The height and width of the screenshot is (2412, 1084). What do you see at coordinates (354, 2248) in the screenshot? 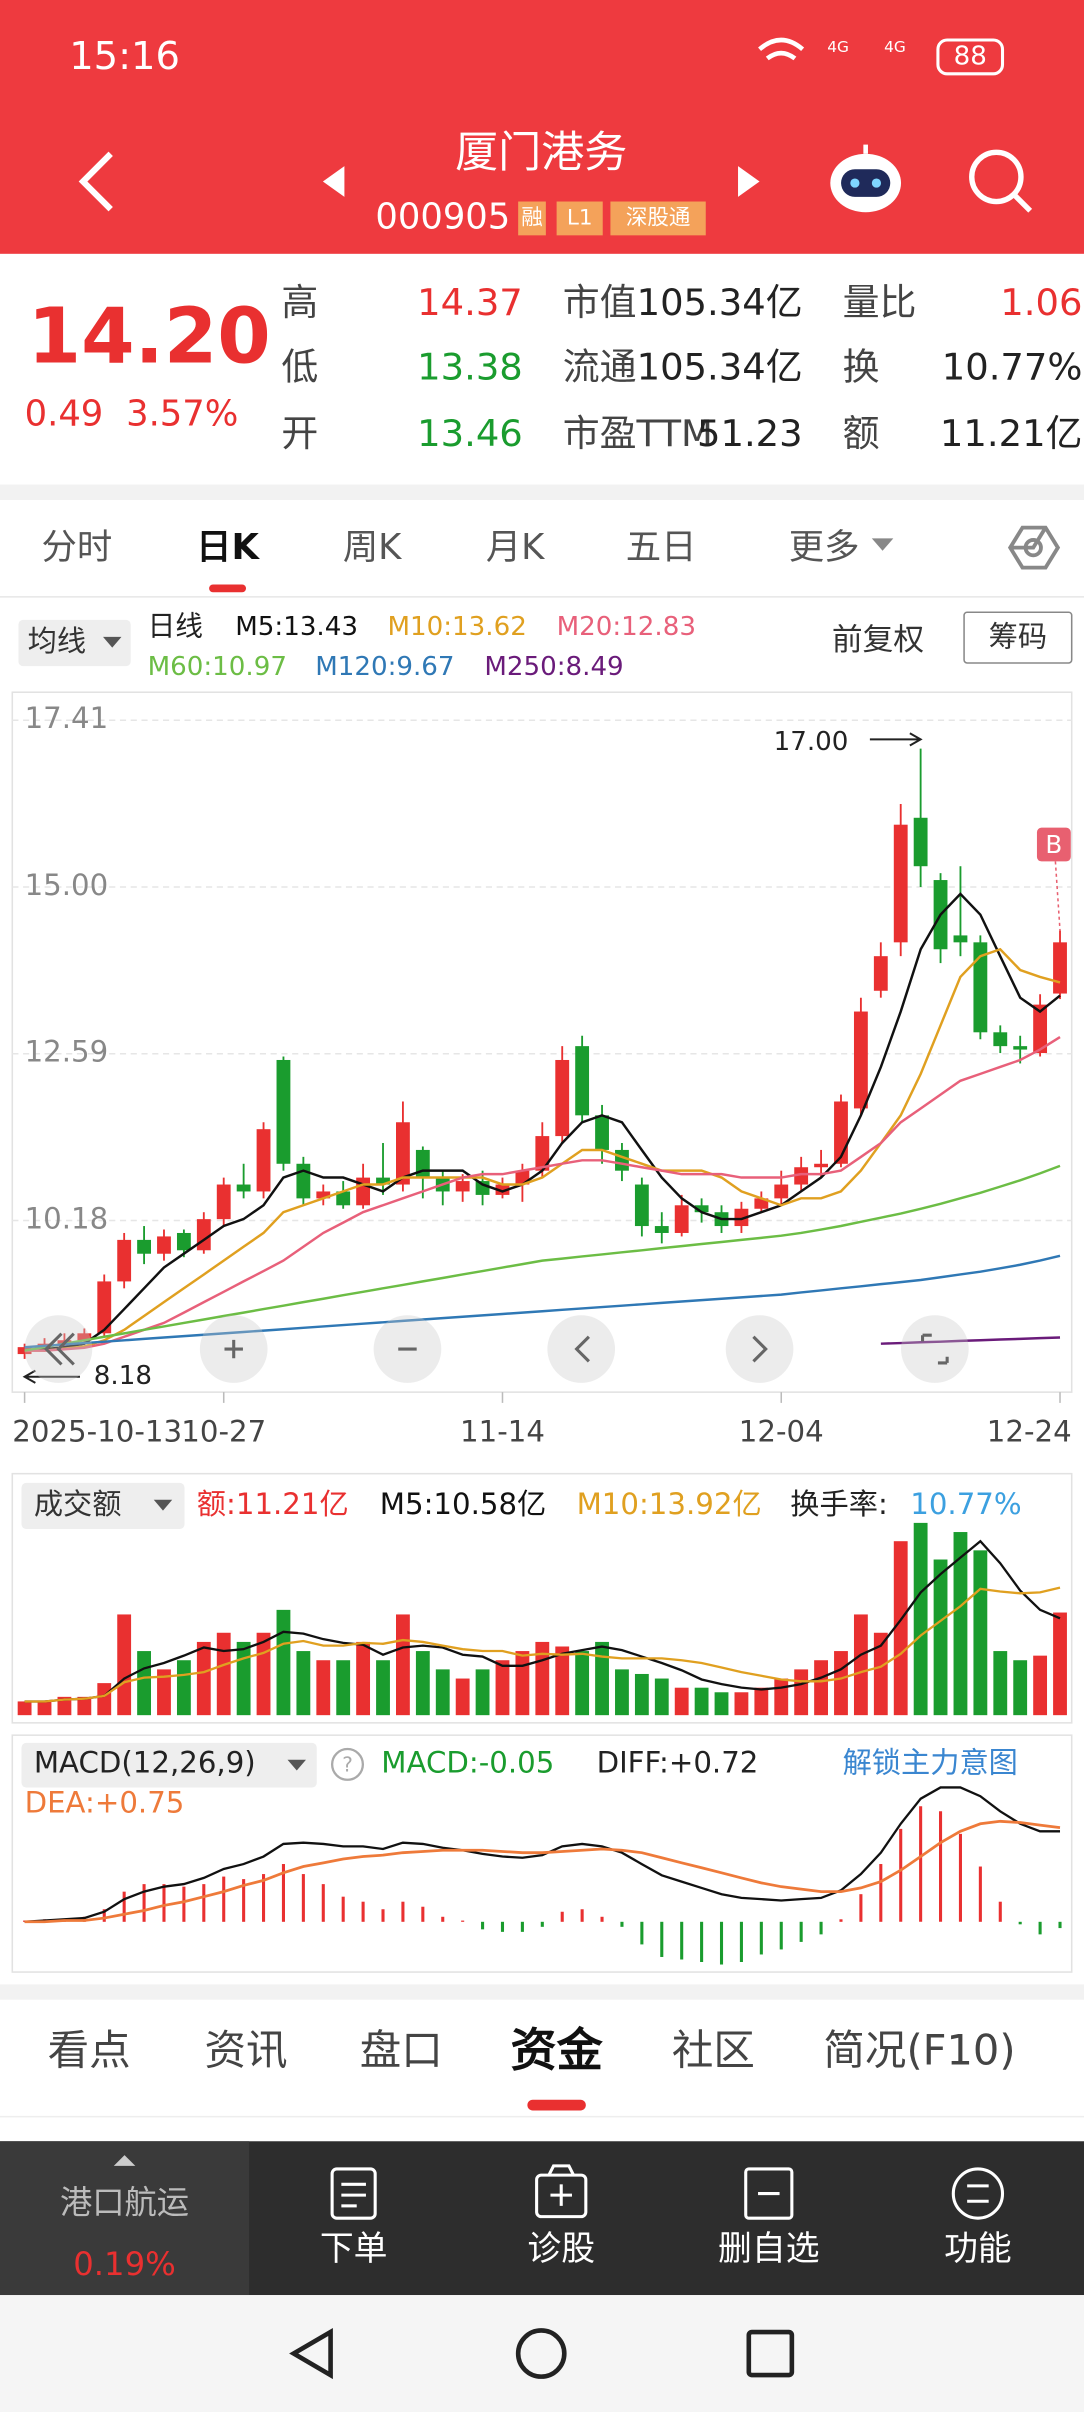
I see `action-label: 下单` at bounding box center [354, 2248].